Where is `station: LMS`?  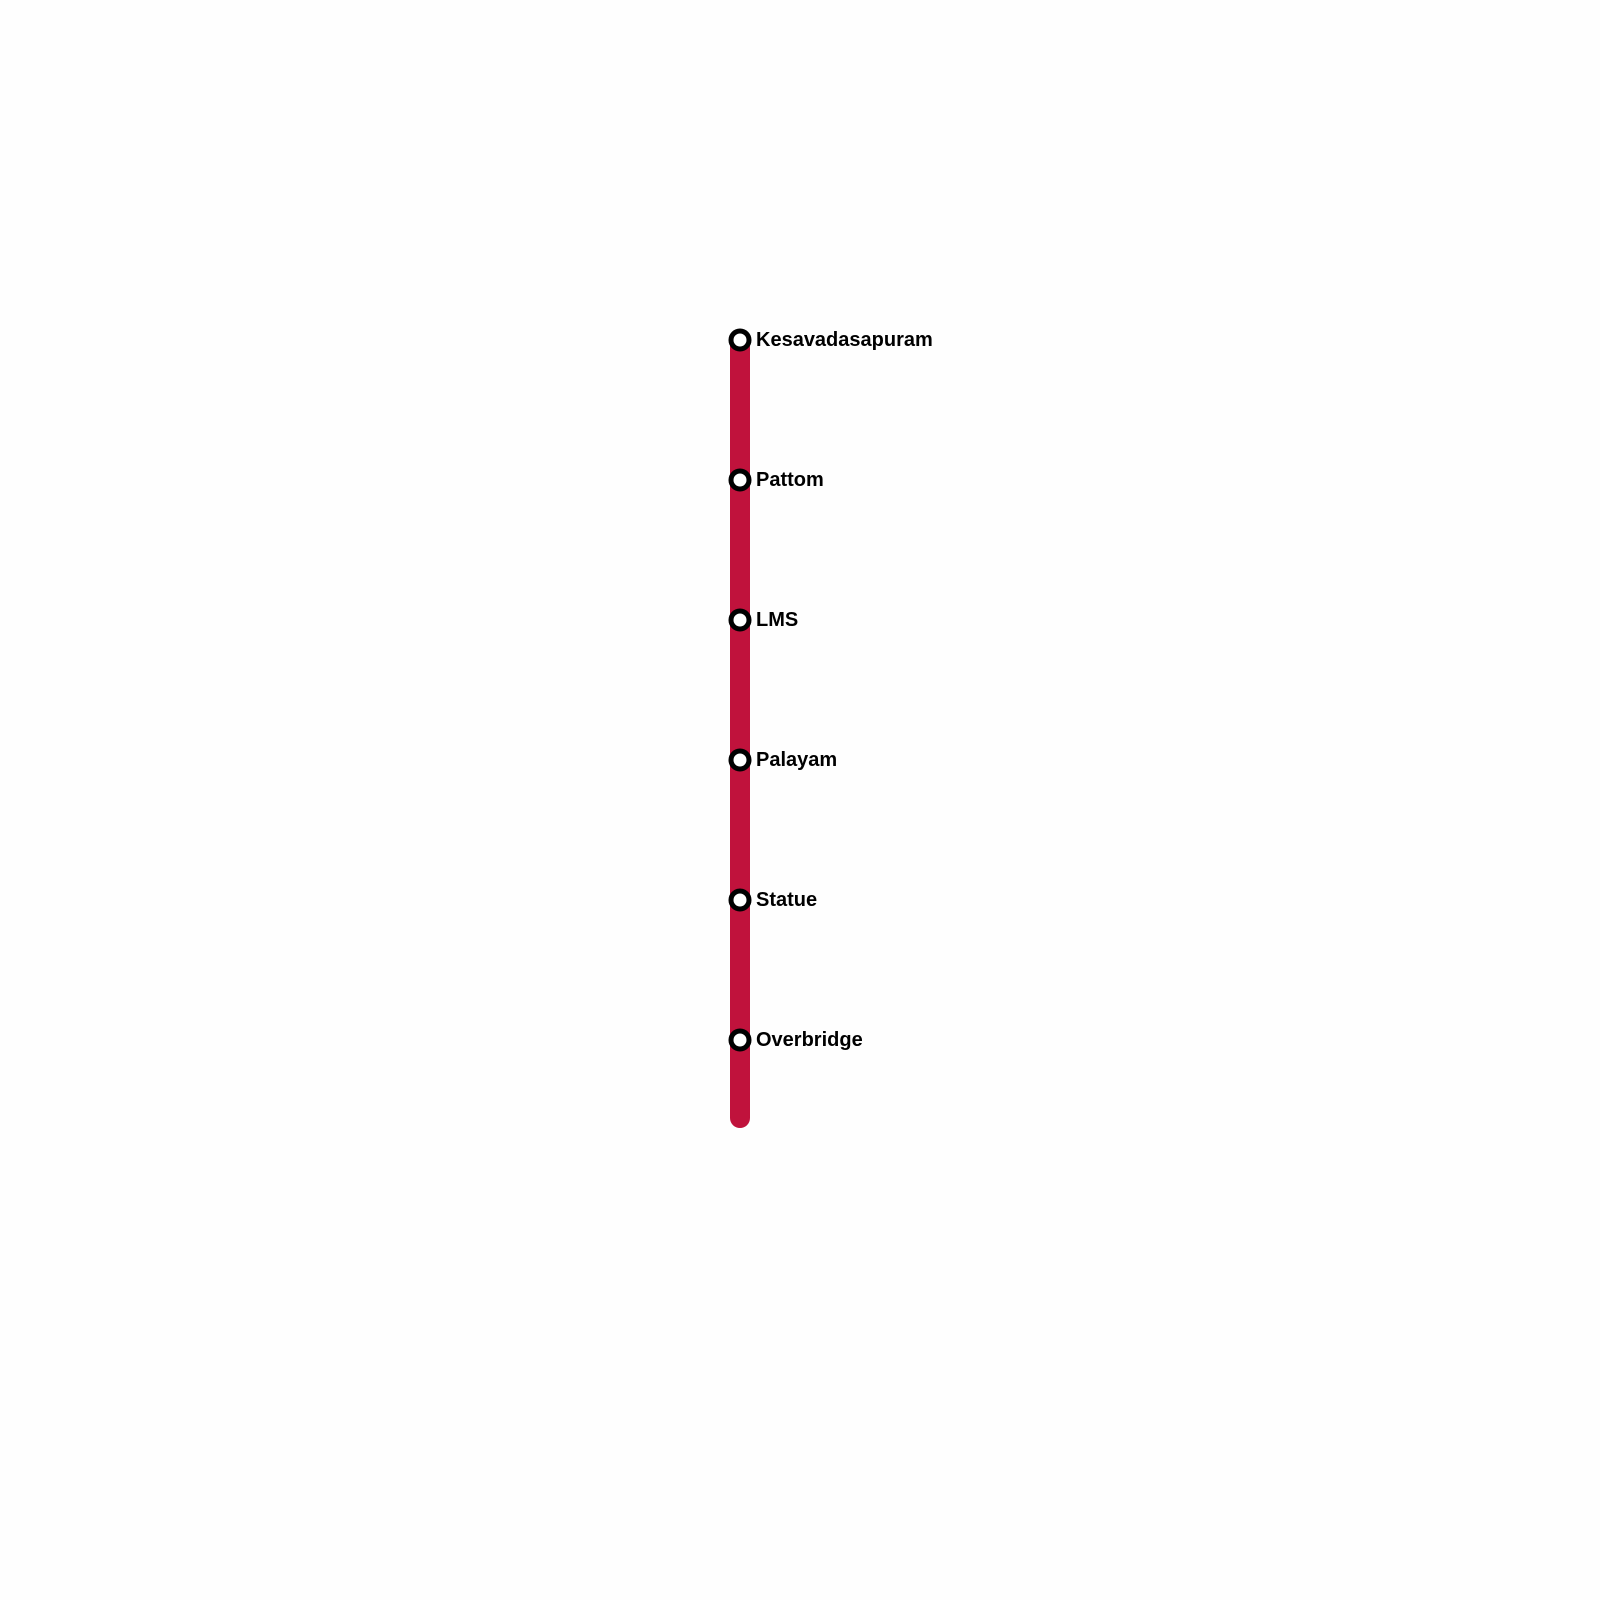 station: LMS is located at coordinates (763, 620).